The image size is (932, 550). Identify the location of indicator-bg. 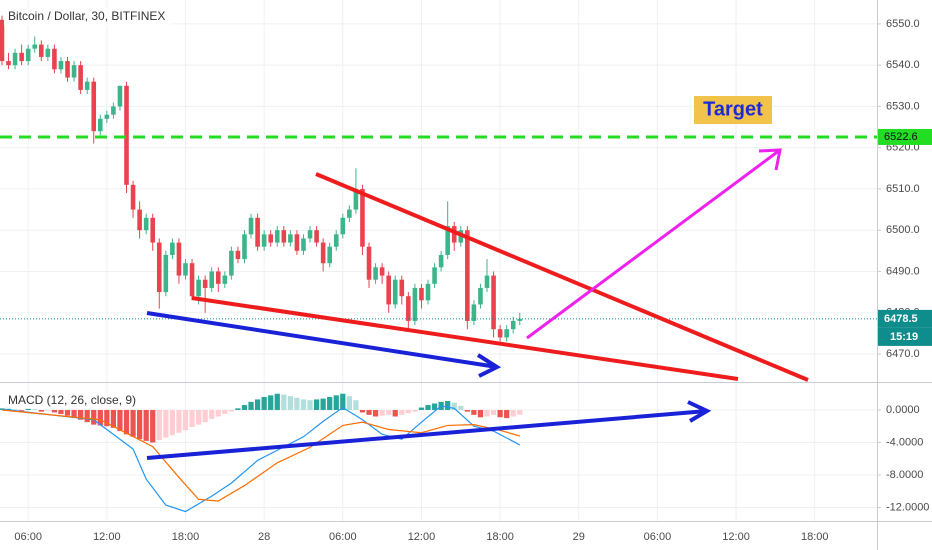
(70, 401).